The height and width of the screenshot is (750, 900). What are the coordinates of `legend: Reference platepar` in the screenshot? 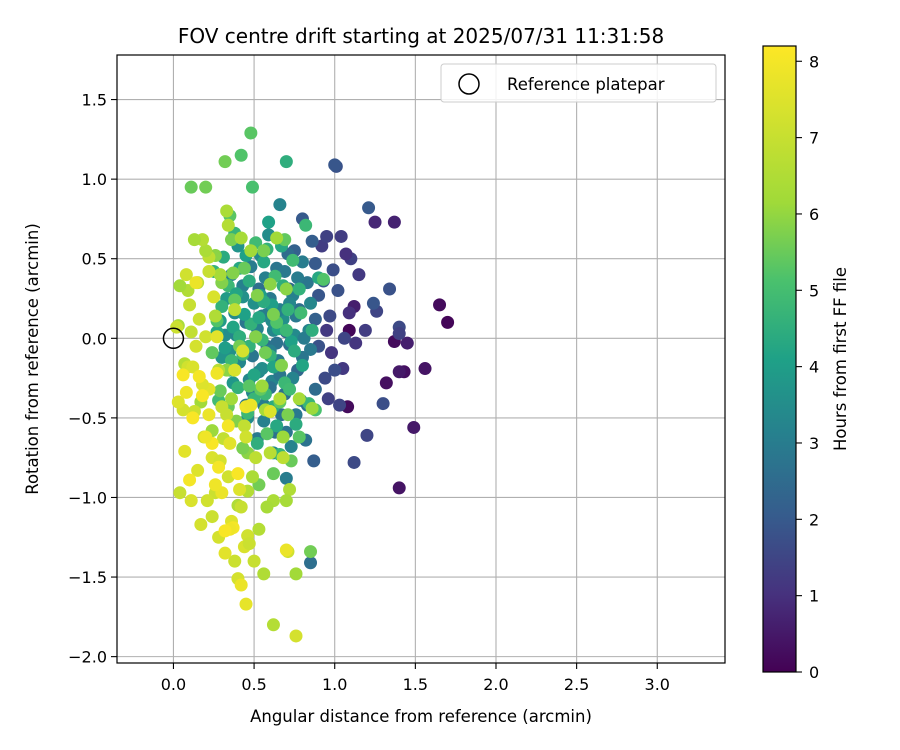 It's located at (578, 83).